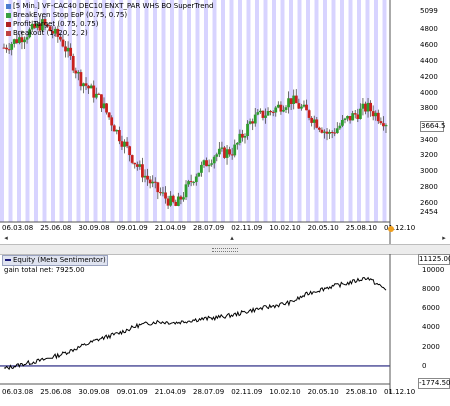 The height and width of the screenshot is (406, 450). I want to click on scroll-right-icon: ▸, so click(444, 238).